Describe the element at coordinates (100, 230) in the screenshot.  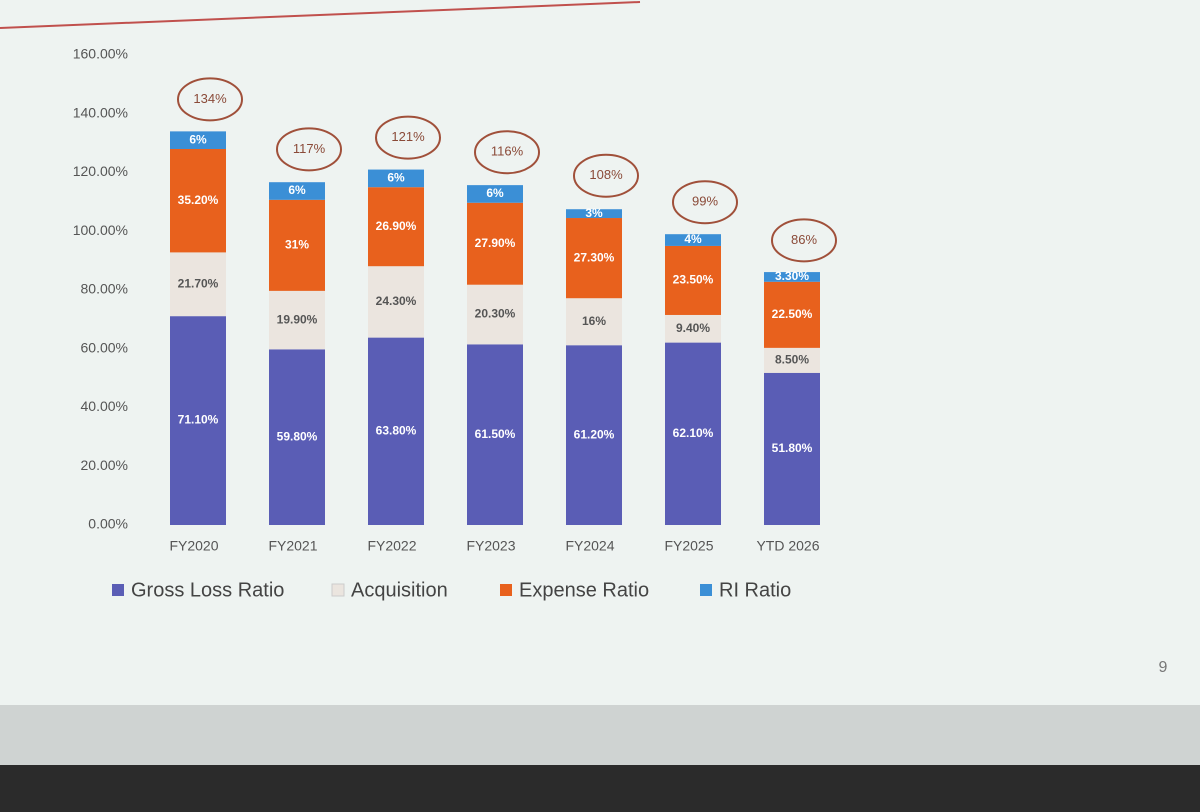
I see `y-tick-label: 100.00%` at that location.